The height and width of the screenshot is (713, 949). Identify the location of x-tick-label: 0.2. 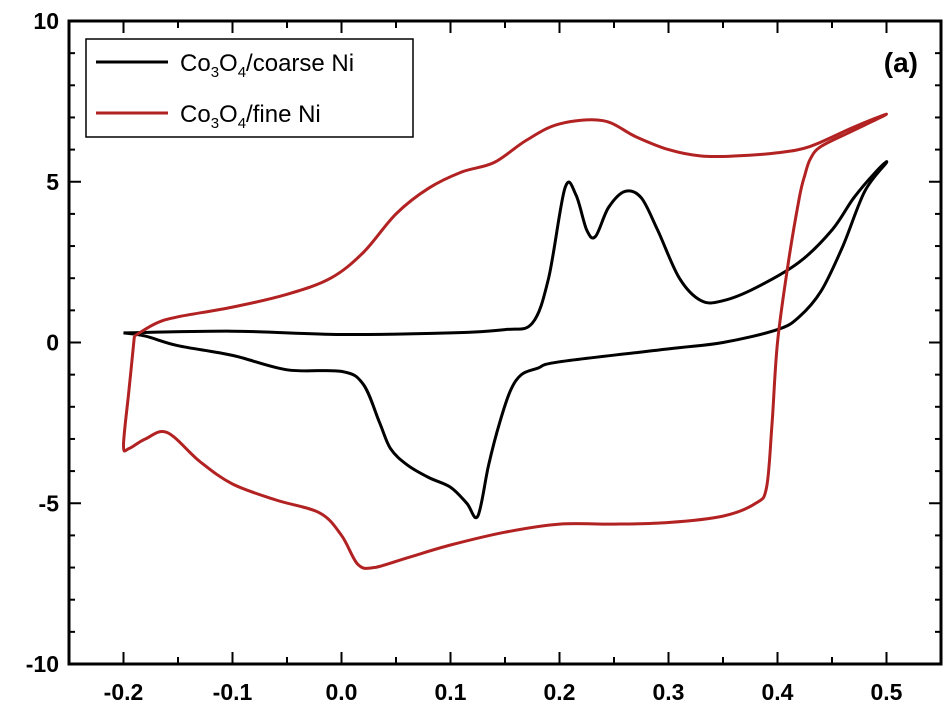
(560, 692).